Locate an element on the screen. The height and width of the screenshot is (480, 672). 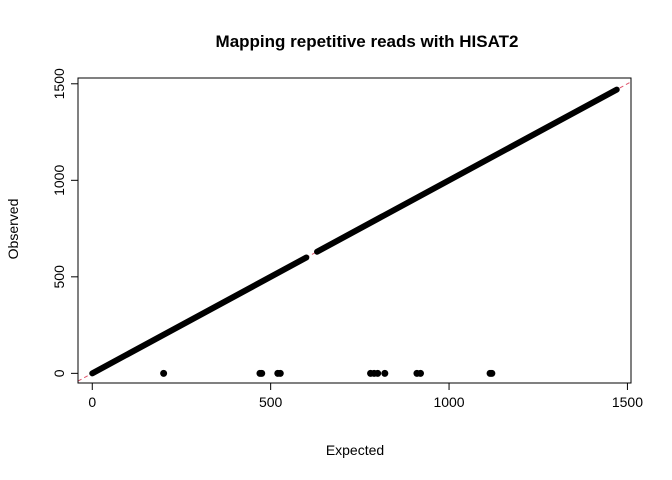
x-axis-title: Expected is located at coordinates (355, 450).